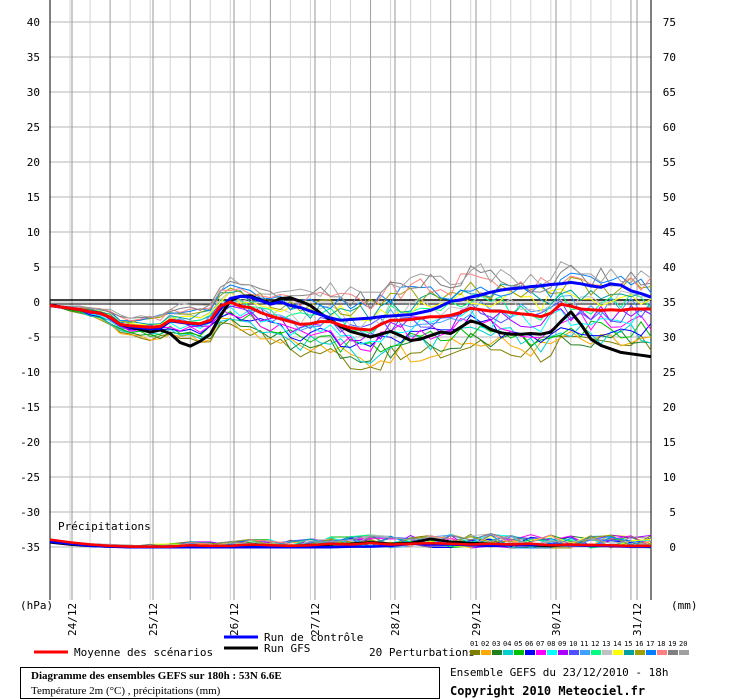  I want to click on member-number: 07, so click(540, 644).